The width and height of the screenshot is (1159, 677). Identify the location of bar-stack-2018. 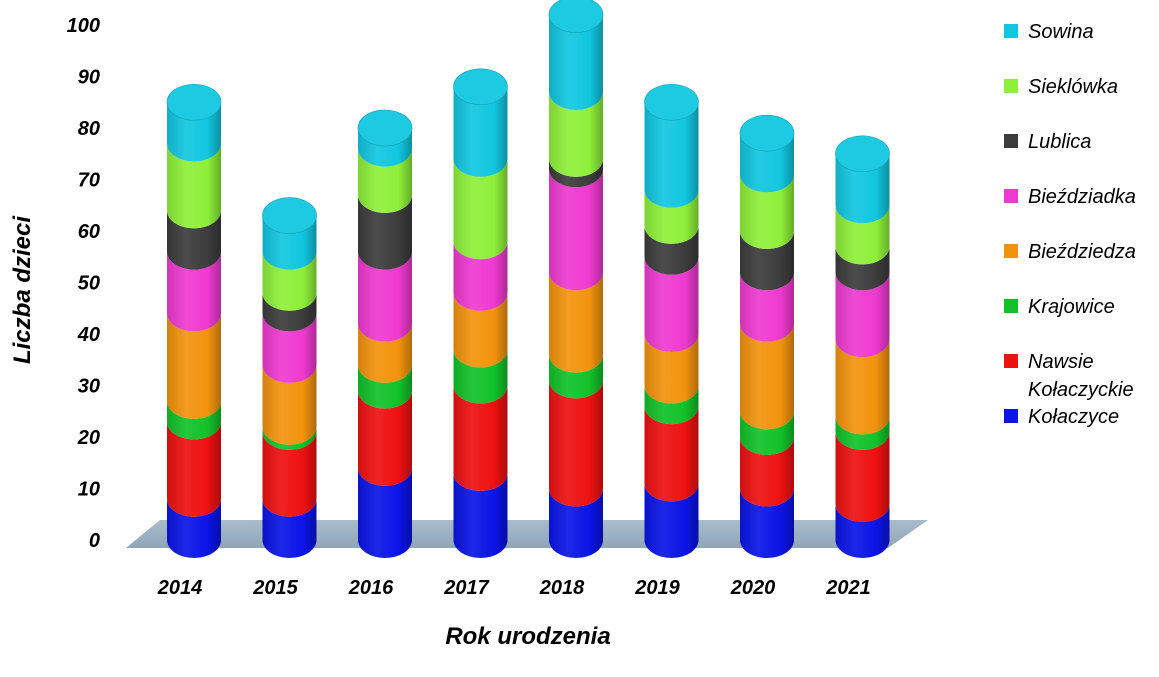
(576, 279).